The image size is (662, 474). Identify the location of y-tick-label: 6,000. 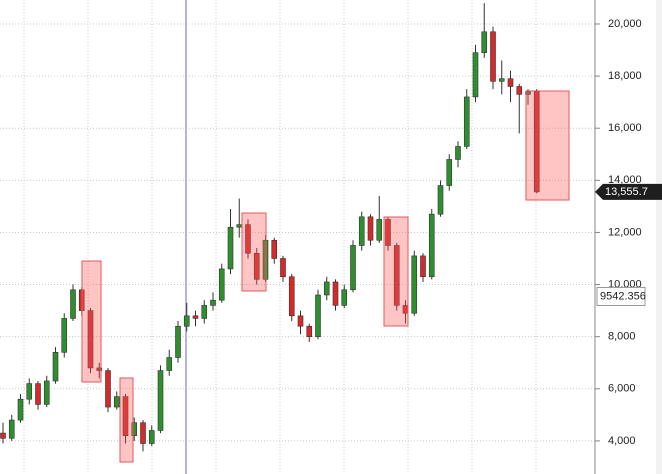
(622, 389).